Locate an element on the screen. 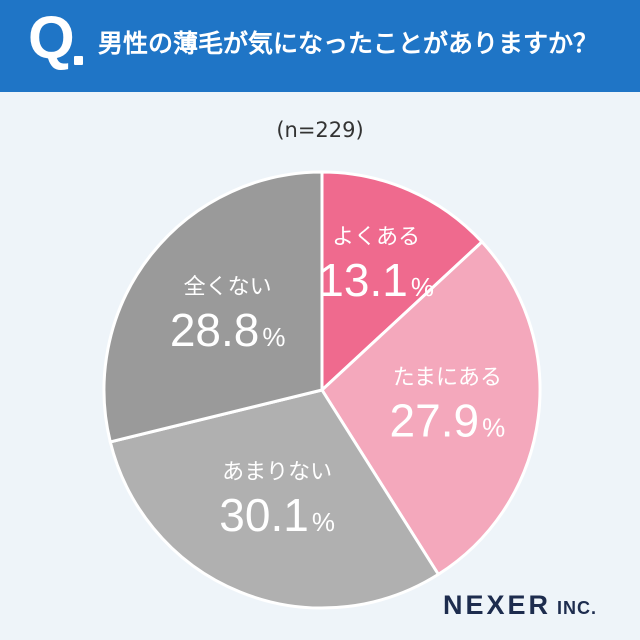 Image resolution: width=640 pixels, height=640 pixels. slice-value-rarely: 30.1% is located at coordinates (277, 515).